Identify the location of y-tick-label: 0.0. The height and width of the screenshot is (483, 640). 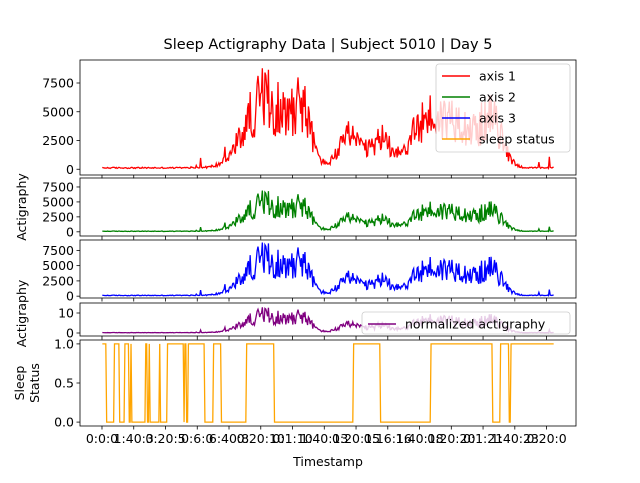
(64, 422).